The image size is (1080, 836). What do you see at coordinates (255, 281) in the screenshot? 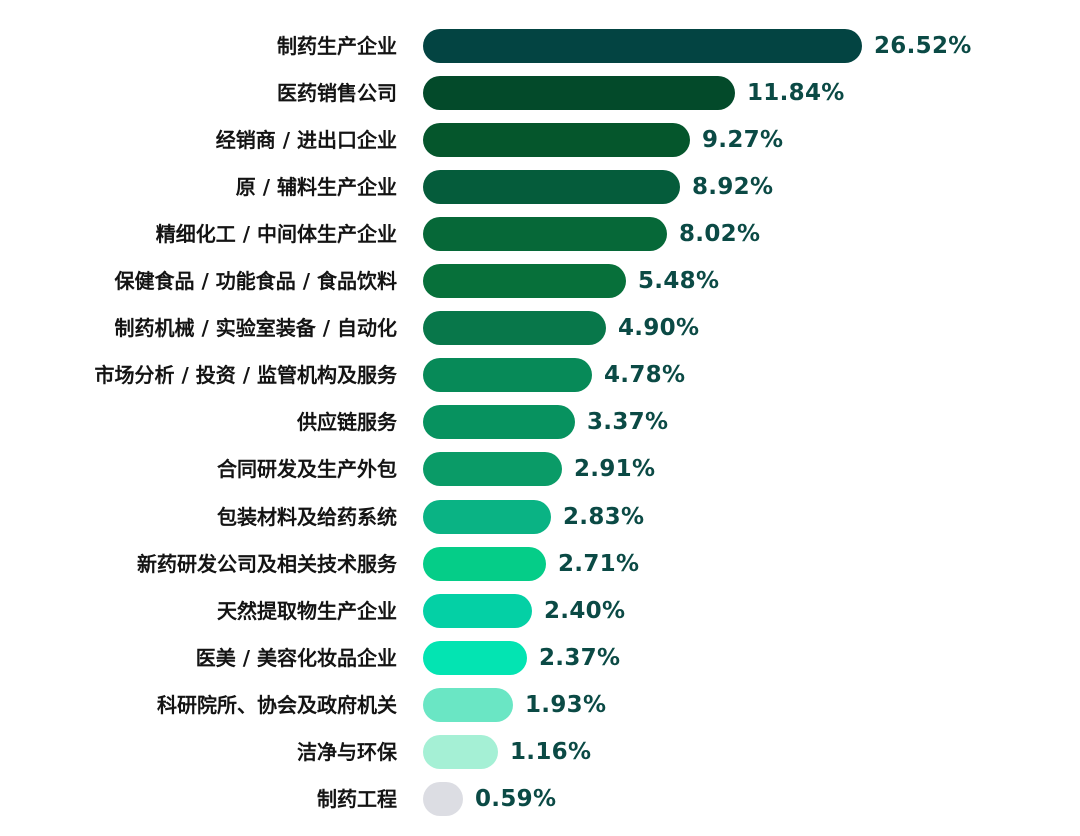
I see `category-label: 保健食品 / 功能食品 / 食品饮料` at bounding box center [255, 281].